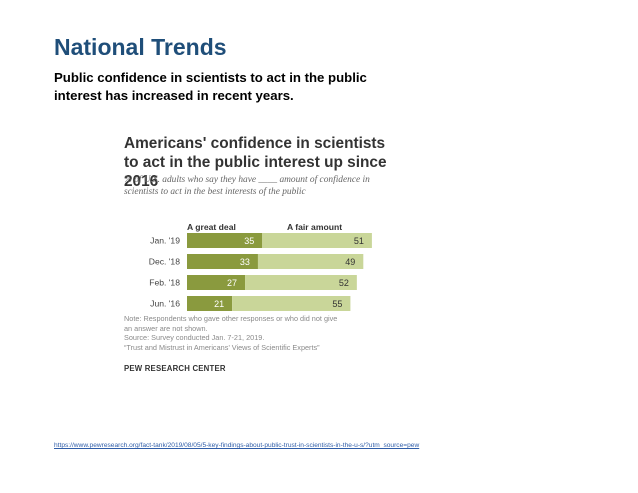 The width and height of the screenshot is (638, 493). Describe the element at coordinates (315, 227) in the screenshot. I see `legend-fair-amount: A fair amount` at that location.